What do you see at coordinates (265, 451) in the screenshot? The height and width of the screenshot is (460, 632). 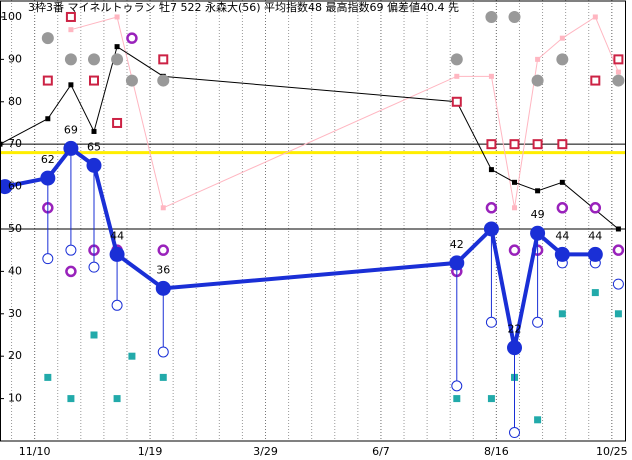 I see `x-tick-label: 3/29` at bounding box center [265, 451].